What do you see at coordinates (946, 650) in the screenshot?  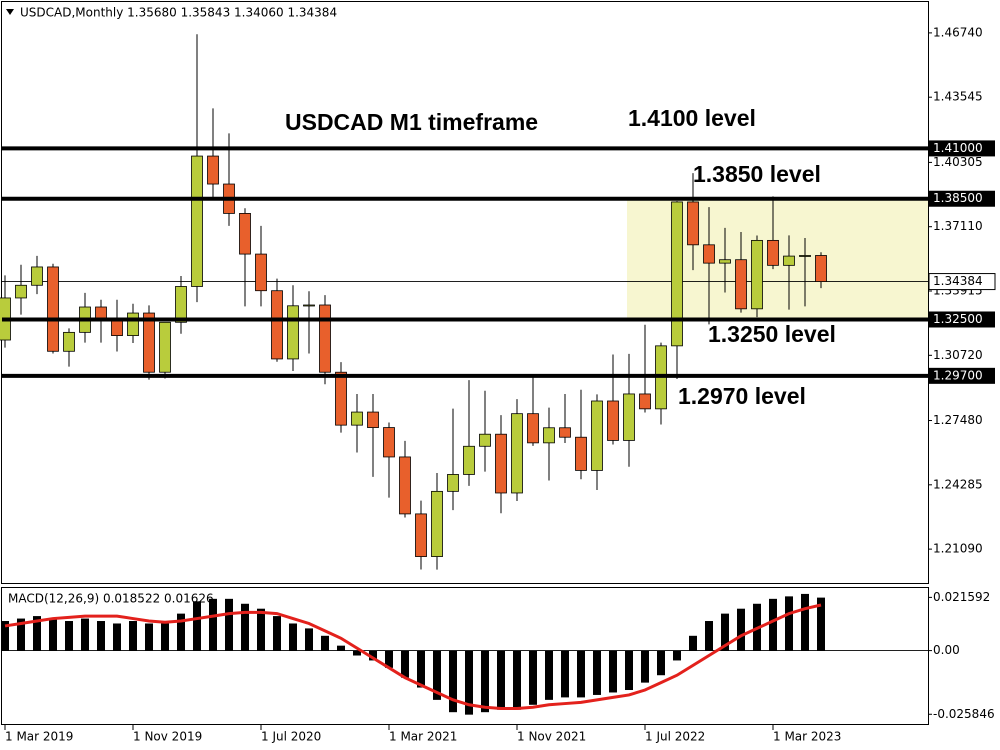 I see `macd-y-tick-label: 0.00` at bounding box center [946, 650].